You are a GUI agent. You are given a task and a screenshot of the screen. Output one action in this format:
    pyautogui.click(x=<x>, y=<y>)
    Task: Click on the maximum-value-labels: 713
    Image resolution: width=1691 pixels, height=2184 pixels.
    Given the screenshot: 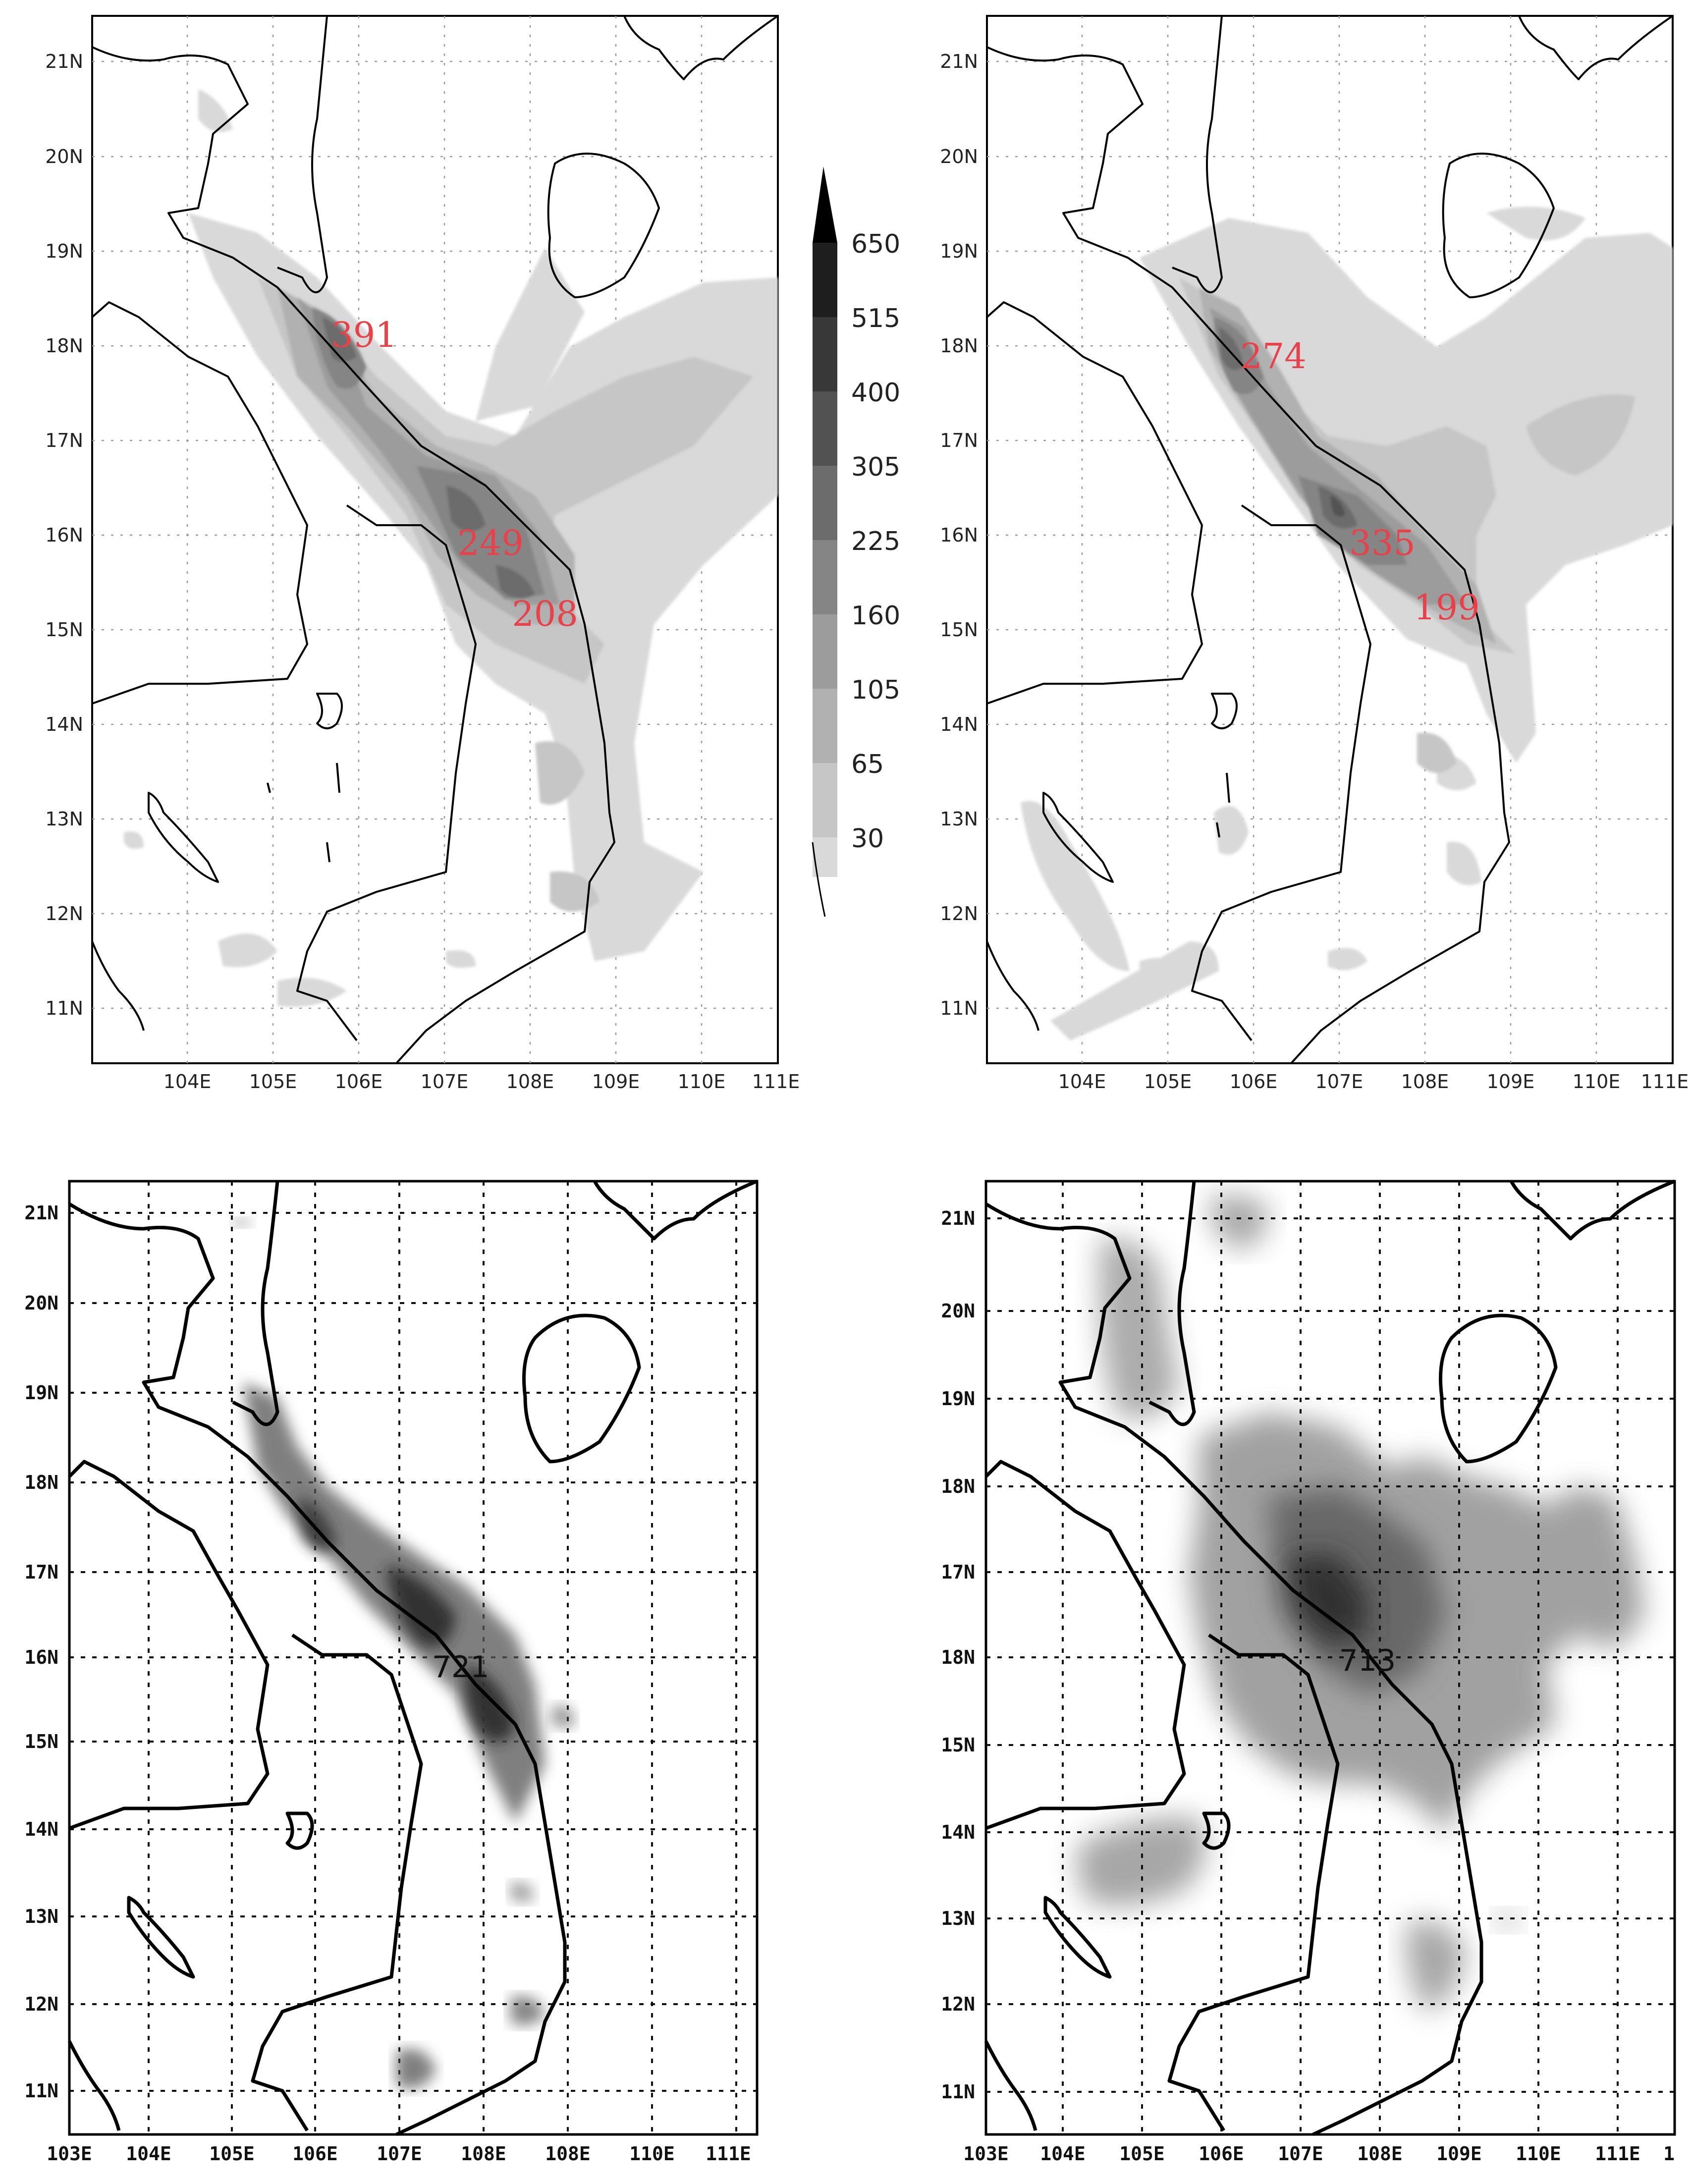 What is the action you would take?
    pyautogui.click(x=1368, y=1660)
    